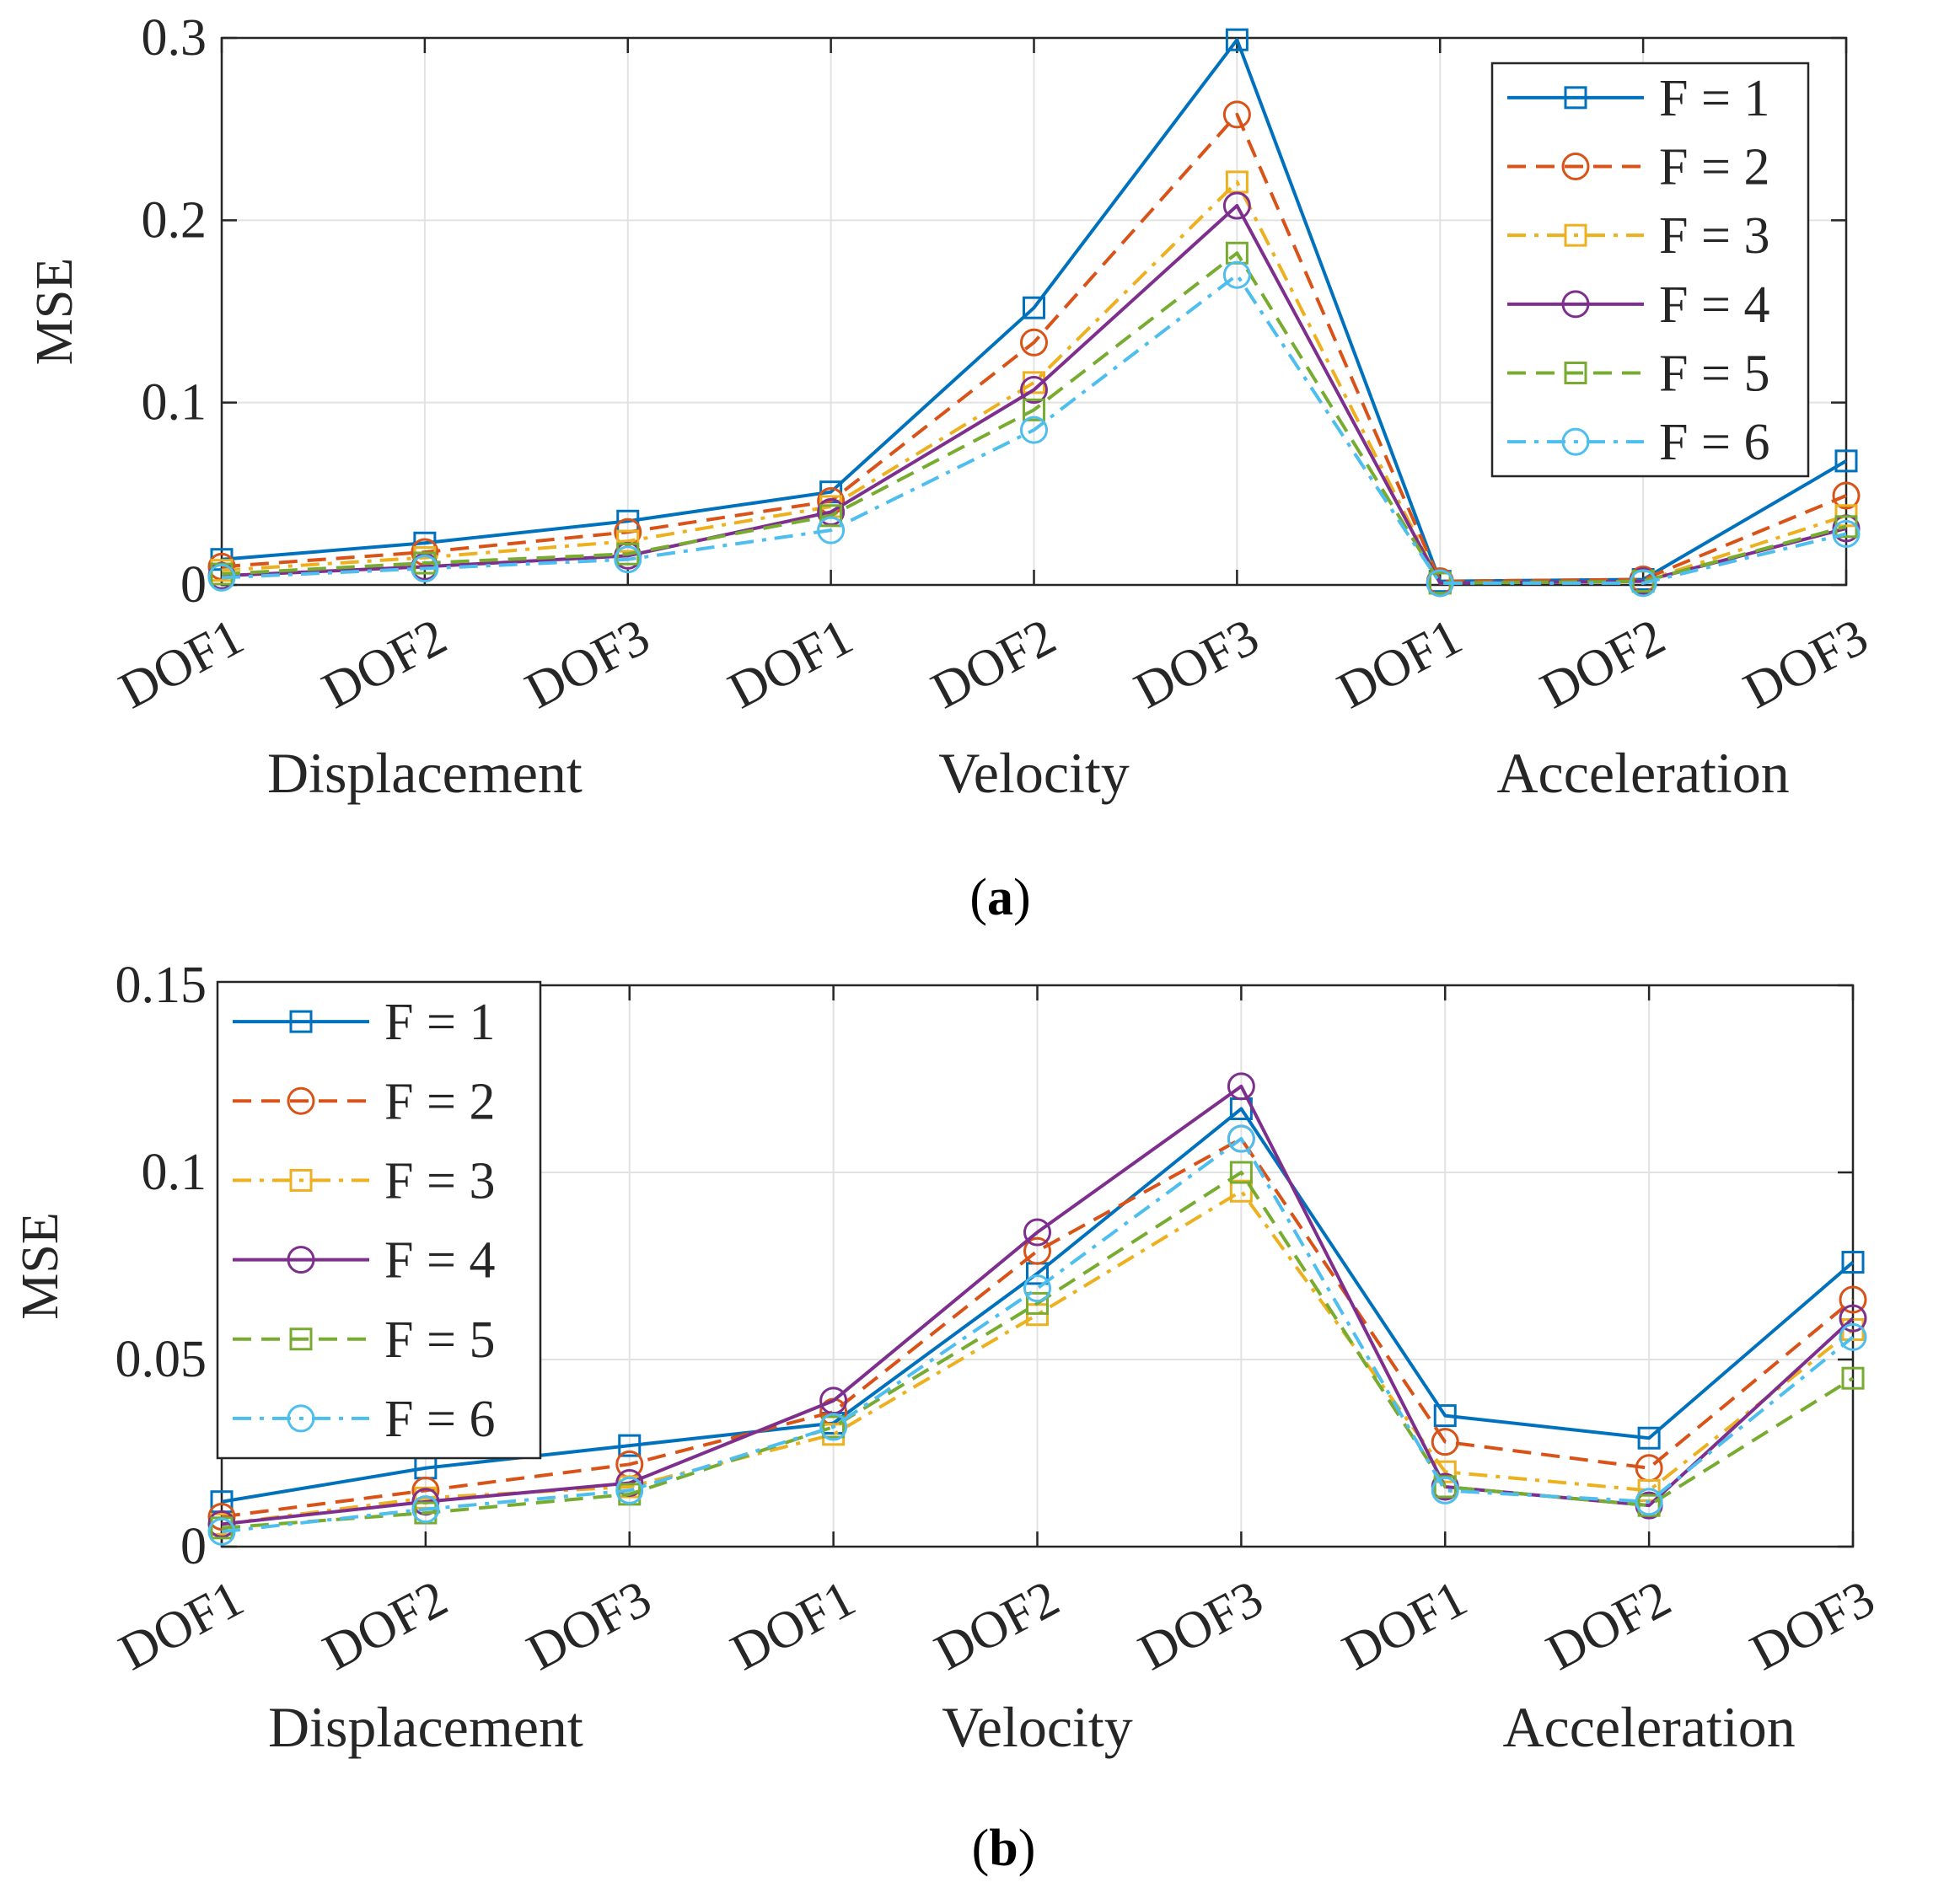 The width and height of the screenshot is (1960, 1904). What do you see at coordinates (1037, 1727) in the screenshot?
I see `group-label: Velocity` at bounding box center [1037, 1727].